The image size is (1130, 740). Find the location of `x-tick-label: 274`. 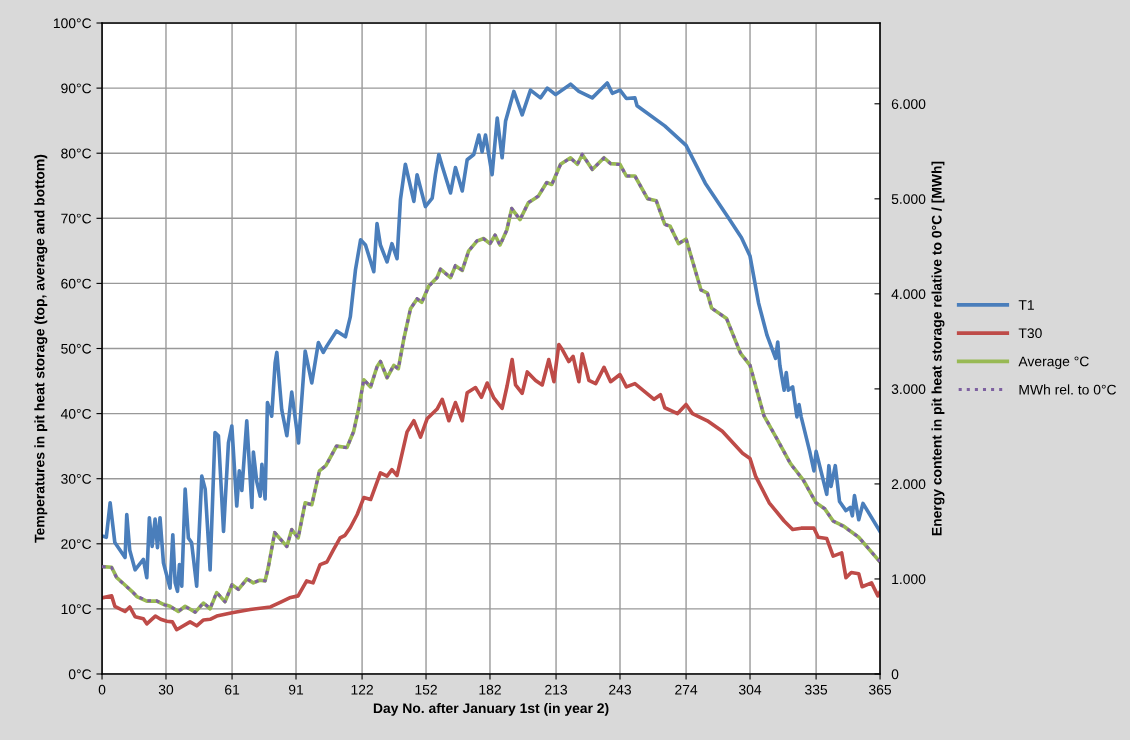

x-tick-label: 274 is located at coordinates (686, 689).